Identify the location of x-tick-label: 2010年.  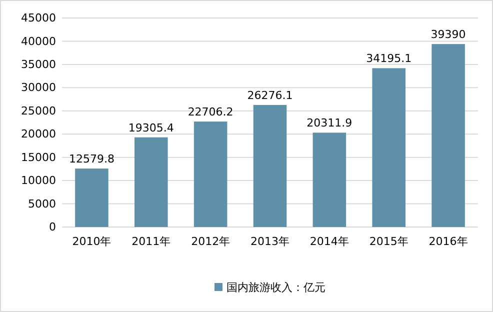
(92, 241).